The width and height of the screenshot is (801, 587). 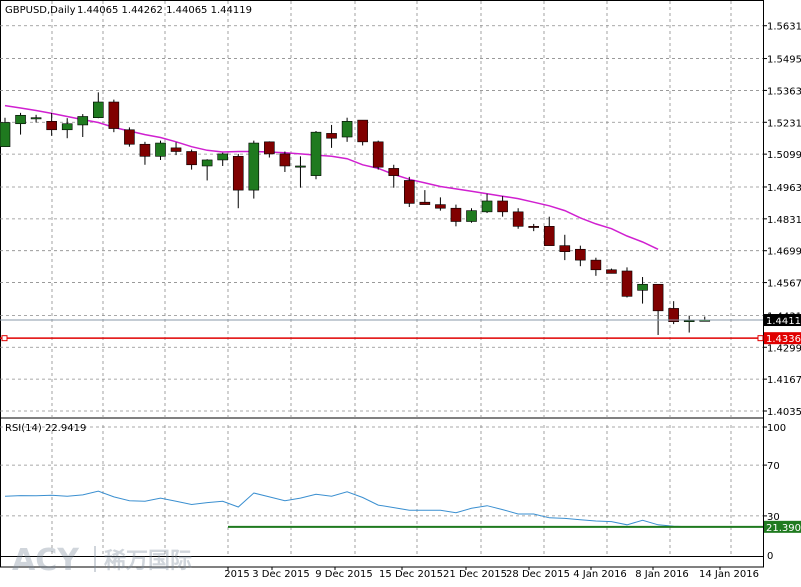 What do you see at coordinates (164, 10) in the screenshot?
I see `ohlc-readout: 1.44065 1.44262 1.44065 1.44119` at bounding box center [164, 10].